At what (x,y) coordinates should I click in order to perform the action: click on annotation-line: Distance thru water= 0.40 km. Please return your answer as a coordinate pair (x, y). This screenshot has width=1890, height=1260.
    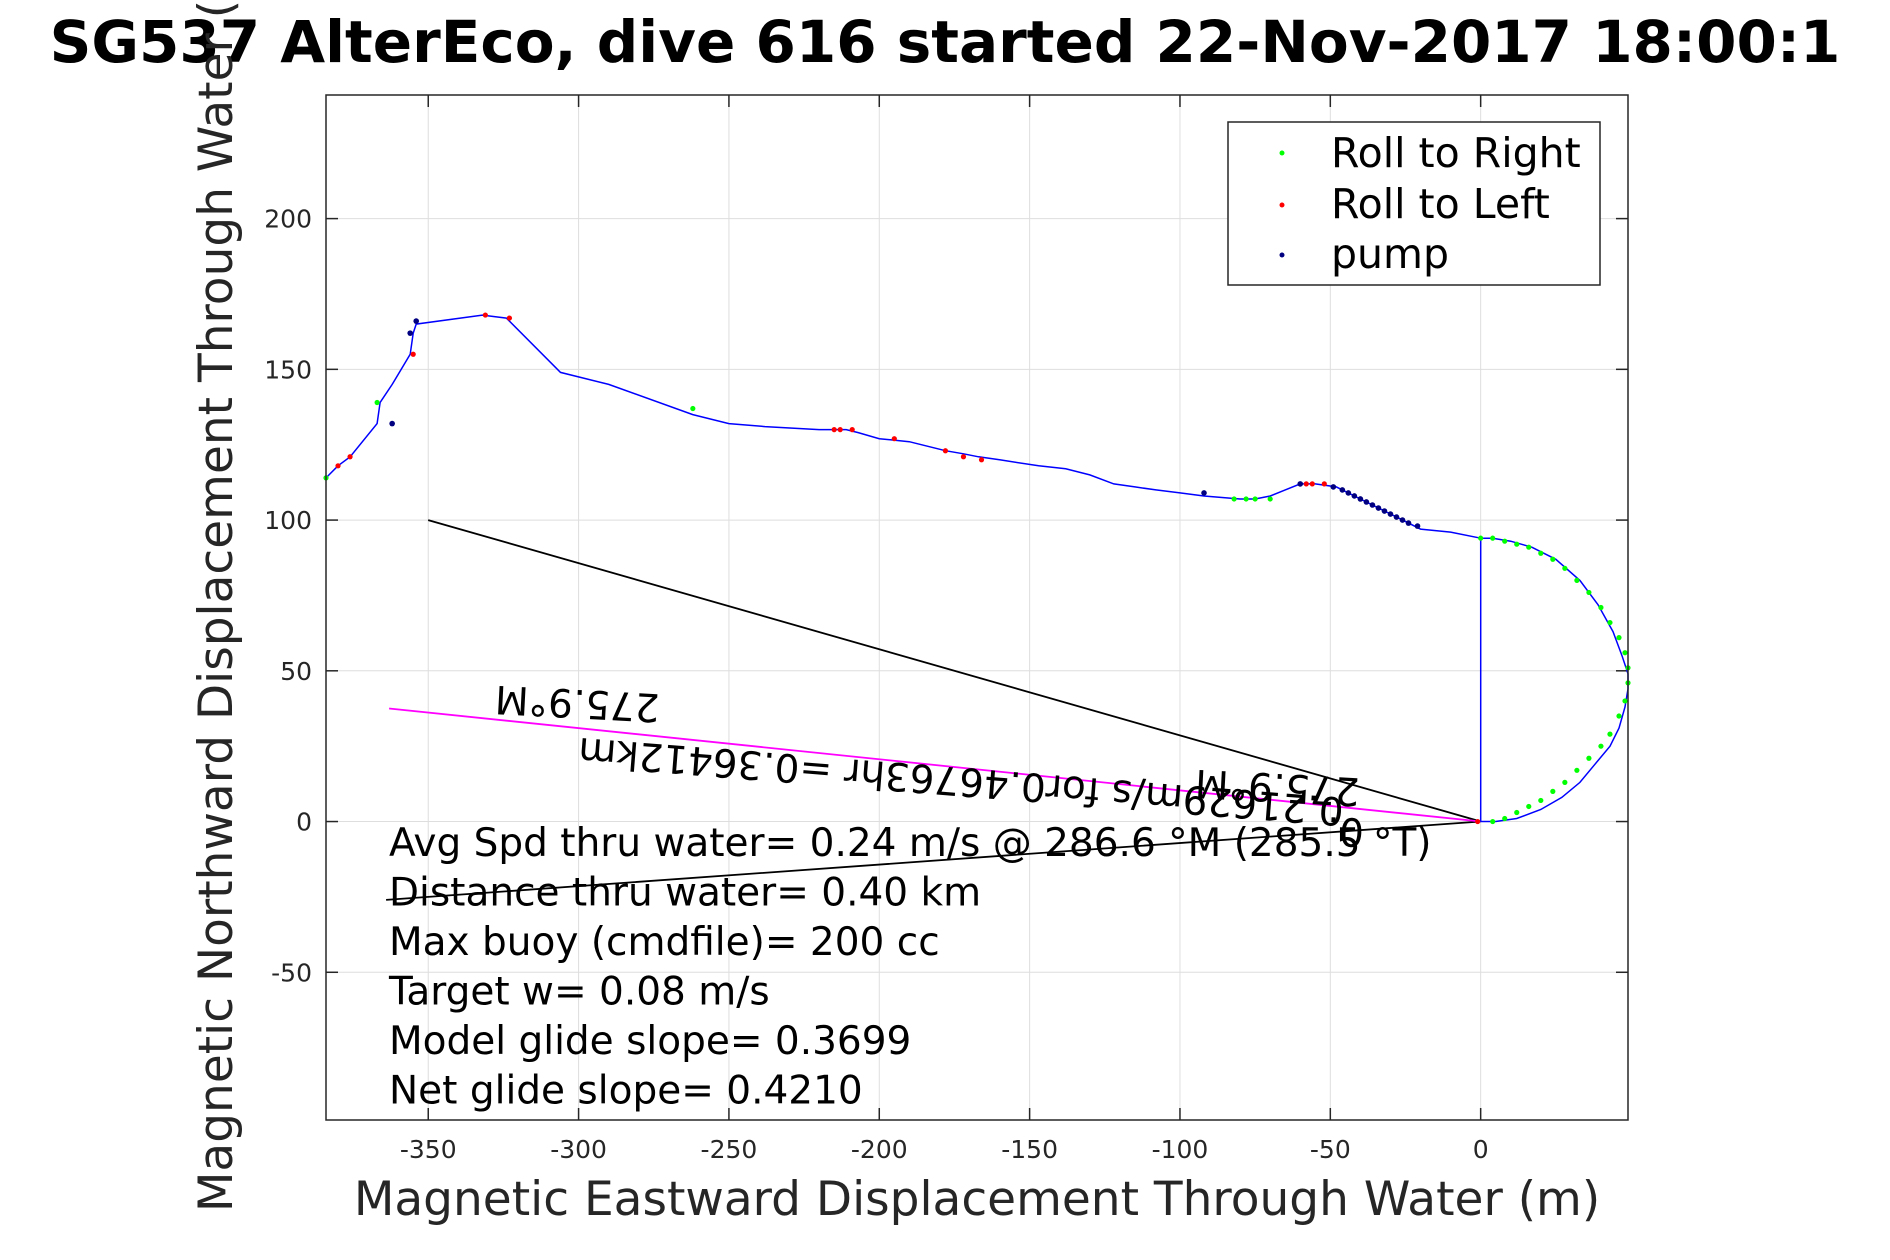
    Looking at the image, I should click on (685, 893).